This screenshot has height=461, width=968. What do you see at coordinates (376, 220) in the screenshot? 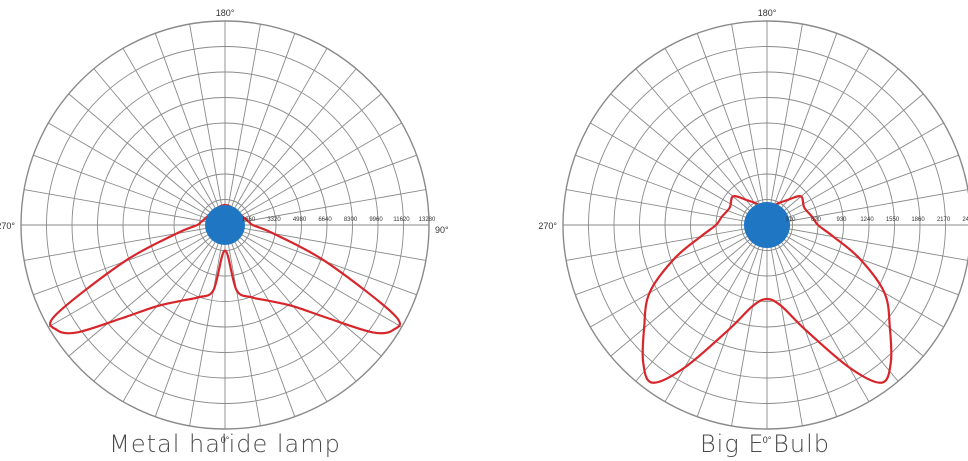
I see `radial-tick-label: 9960` at bounding box center [376, 220].